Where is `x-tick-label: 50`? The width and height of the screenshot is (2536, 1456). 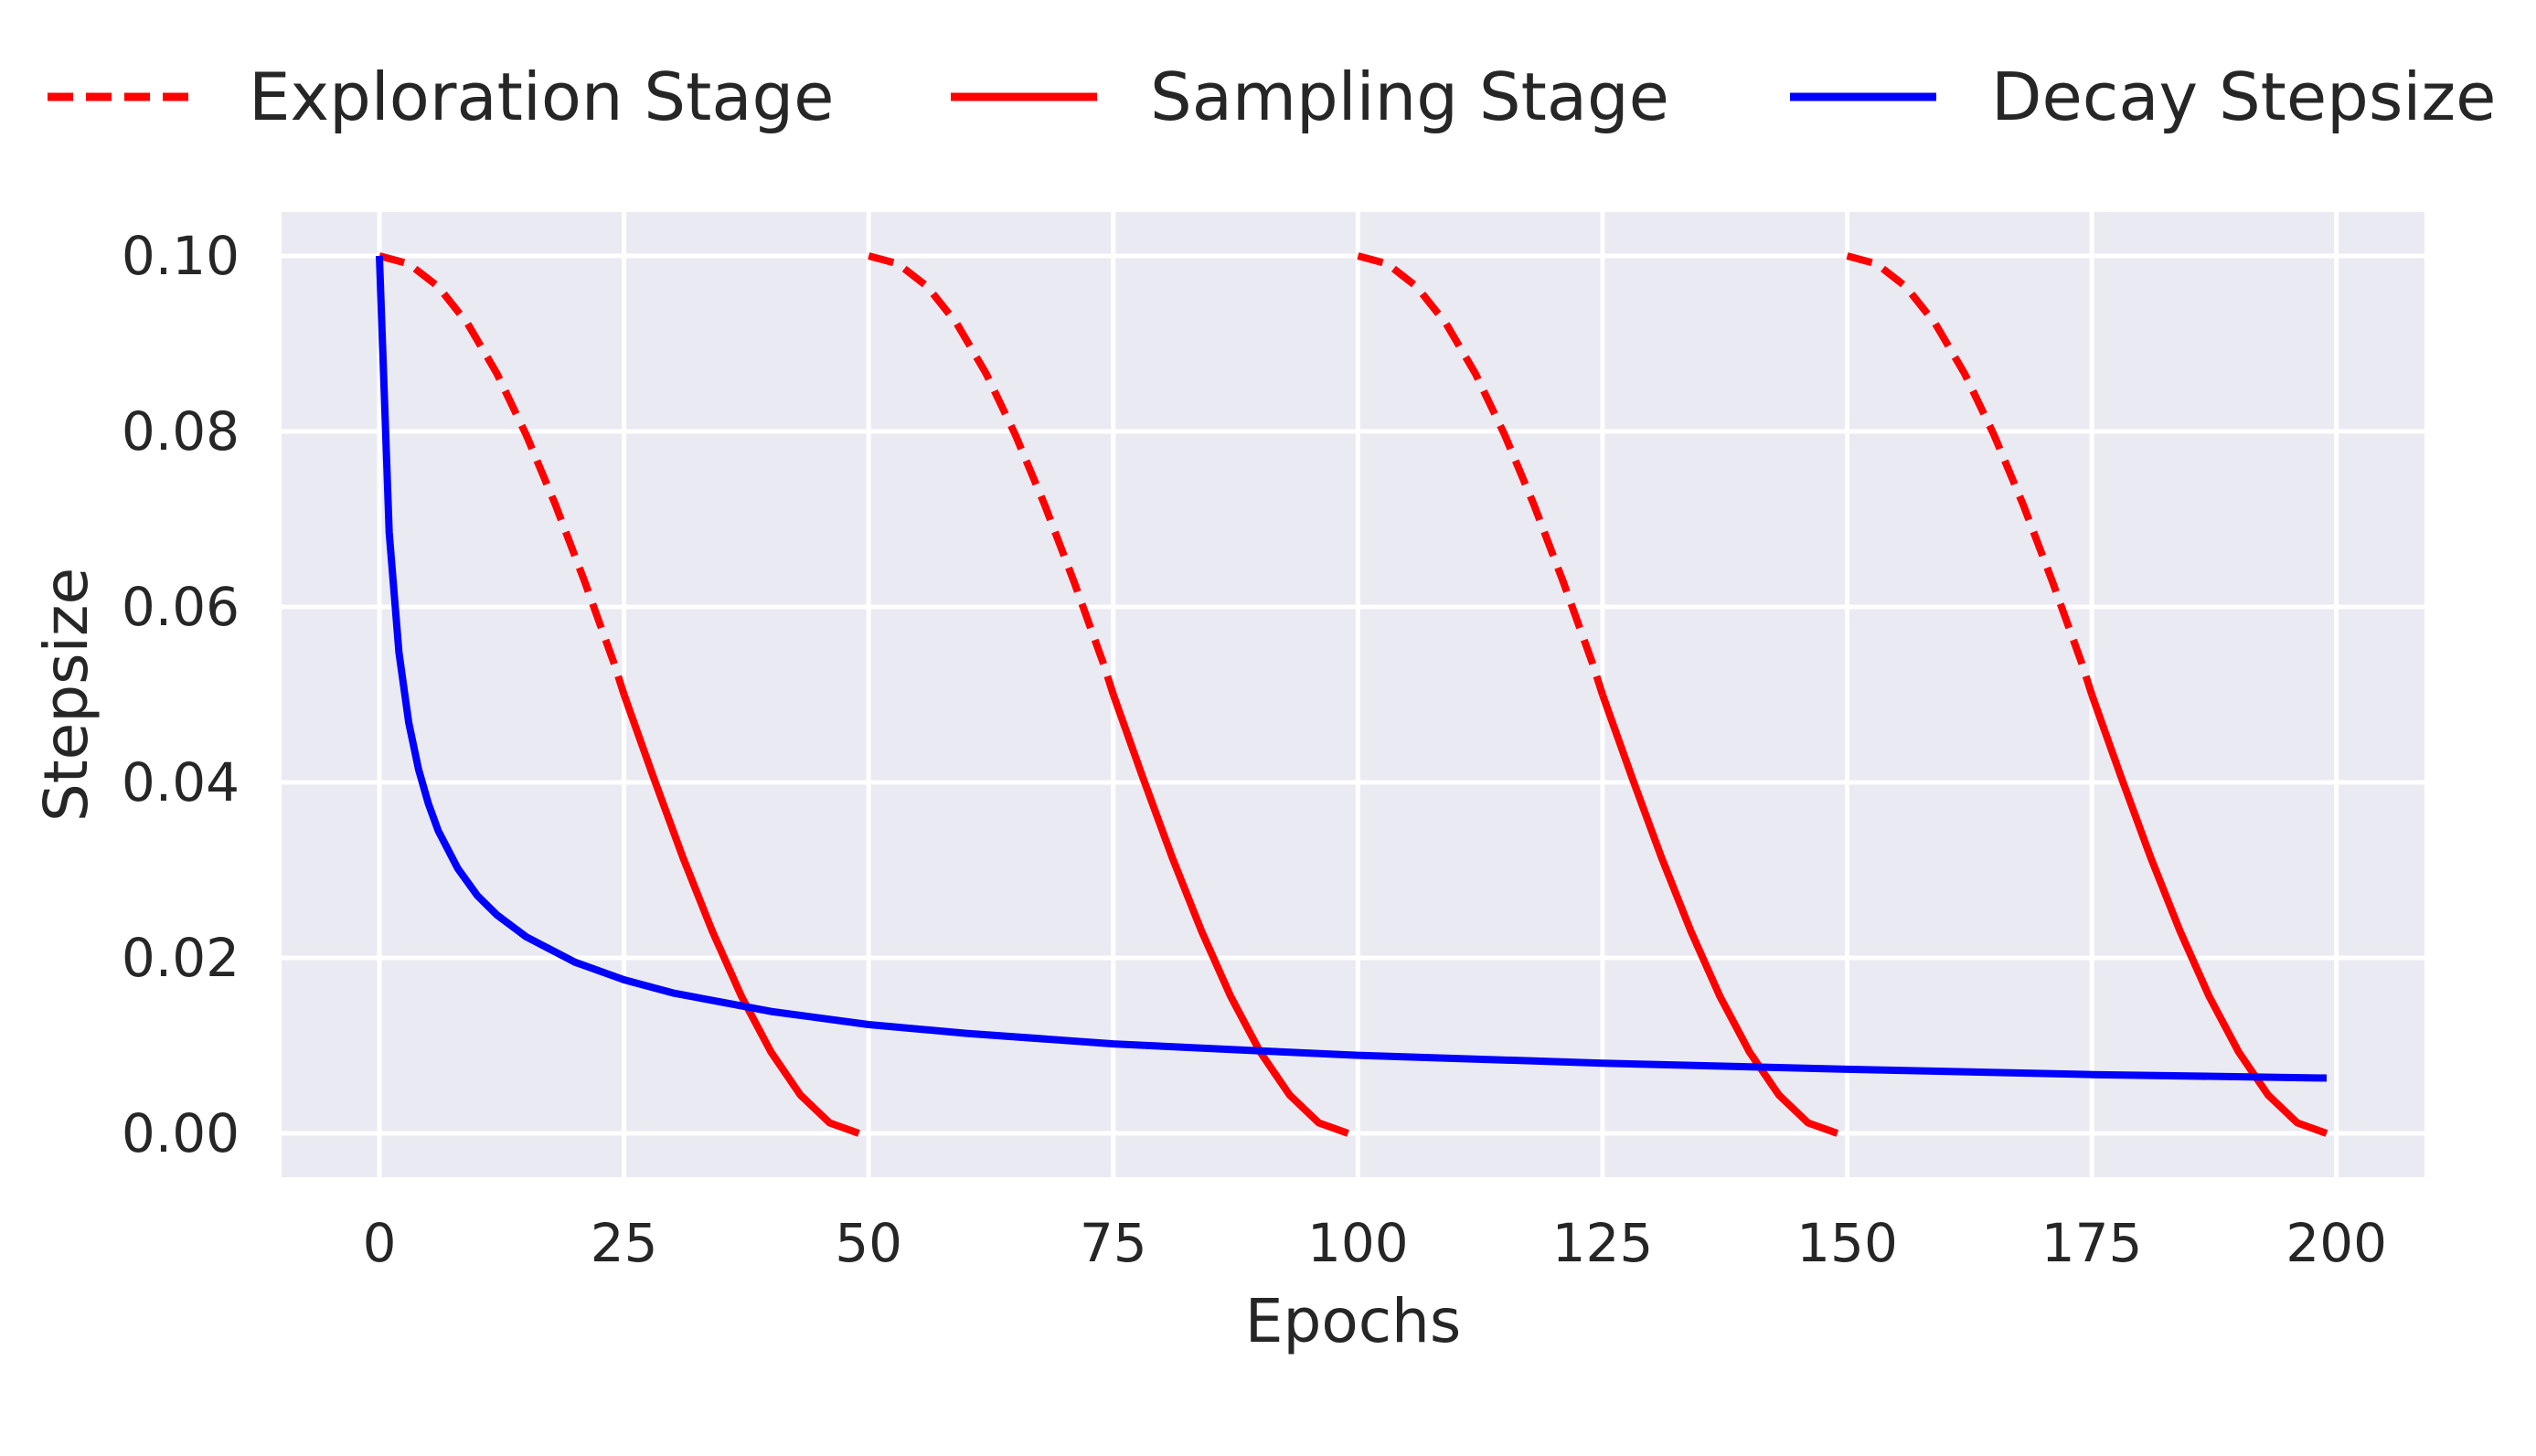 x-tick-label: 50 is located at coordinates (868, 1243).